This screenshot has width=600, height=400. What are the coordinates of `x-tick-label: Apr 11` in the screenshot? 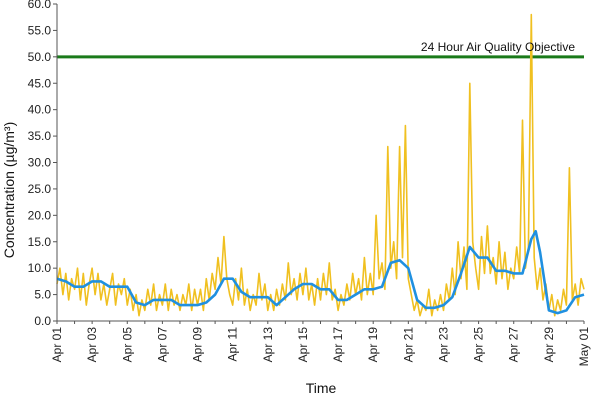 It's located at (233, 344).